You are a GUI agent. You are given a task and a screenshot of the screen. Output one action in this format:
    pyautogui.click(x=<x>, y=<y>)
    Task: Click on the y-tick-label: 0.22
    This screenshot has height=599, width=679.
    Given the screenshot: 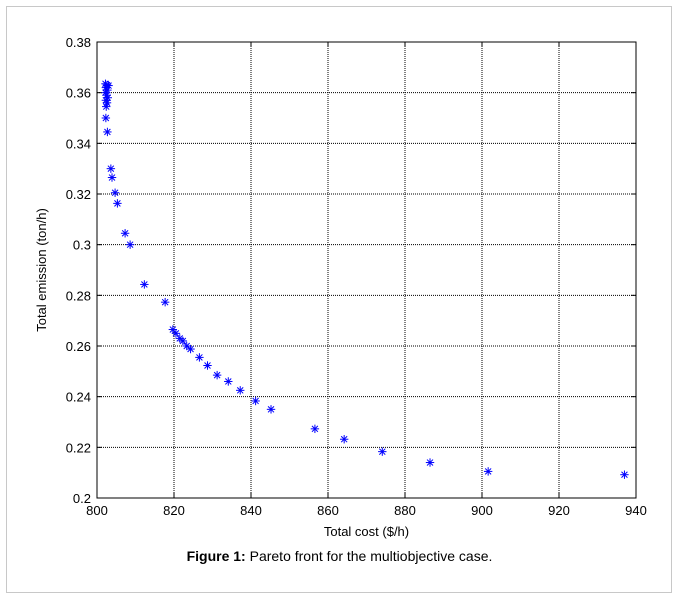 What is the action you would take?
    pyautogui.click(x=78, y=447)
    